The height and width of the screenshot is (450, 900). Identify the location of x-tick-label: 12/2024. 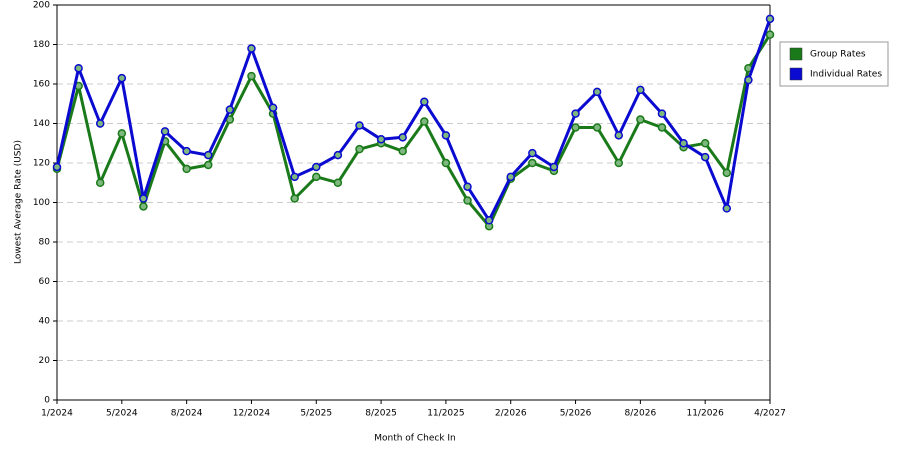
(252, 414).